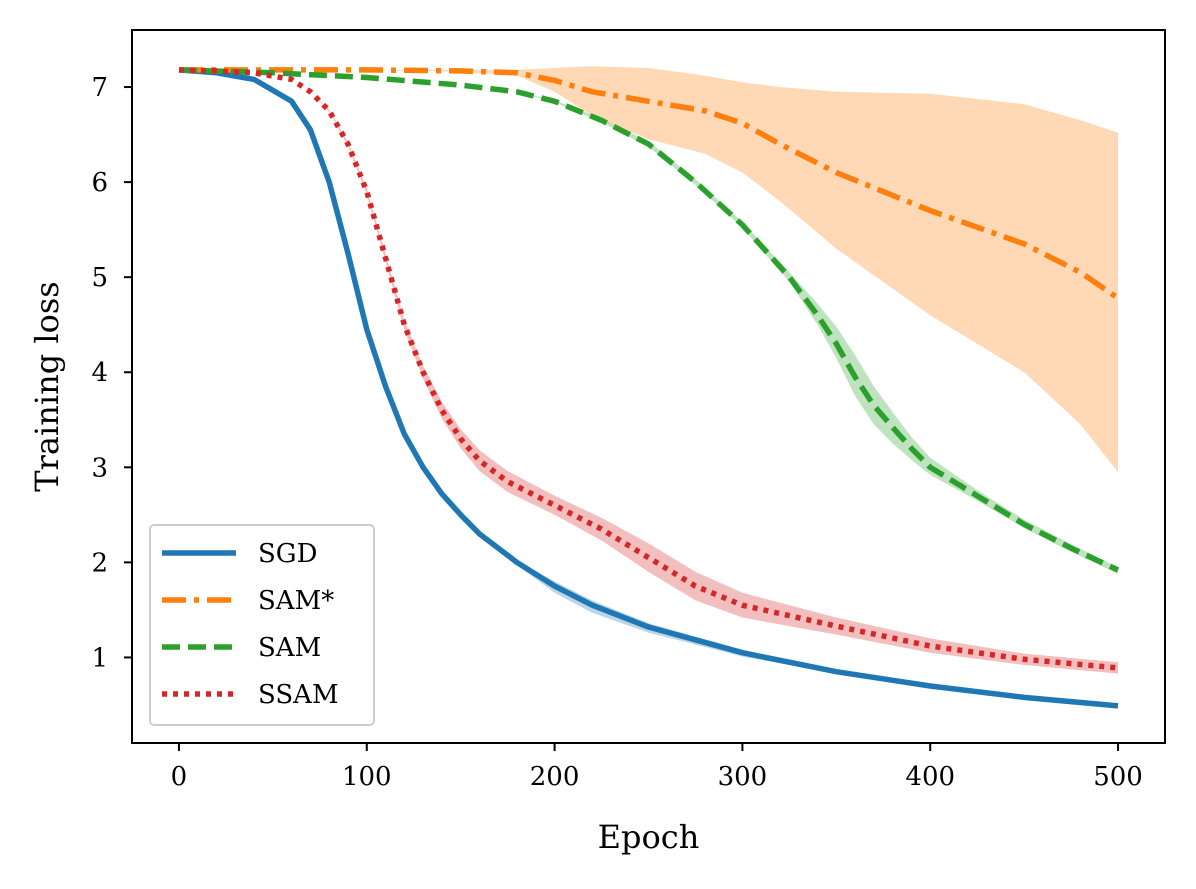 This screenshot has height=889, width=1196. Describe the element at coordinates (99, 563) in the screenshot. I see `y-tick-label: 2` at that location.